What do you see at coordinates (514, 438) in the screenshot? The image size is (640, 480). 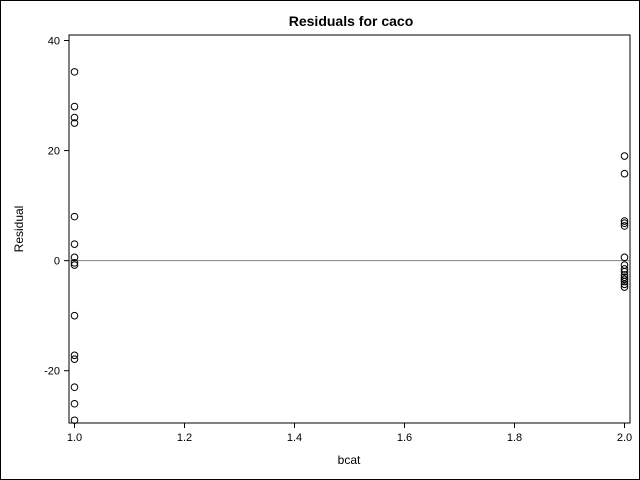 I see `x-tick-label: 1.8` at bounding box center [514, 438].